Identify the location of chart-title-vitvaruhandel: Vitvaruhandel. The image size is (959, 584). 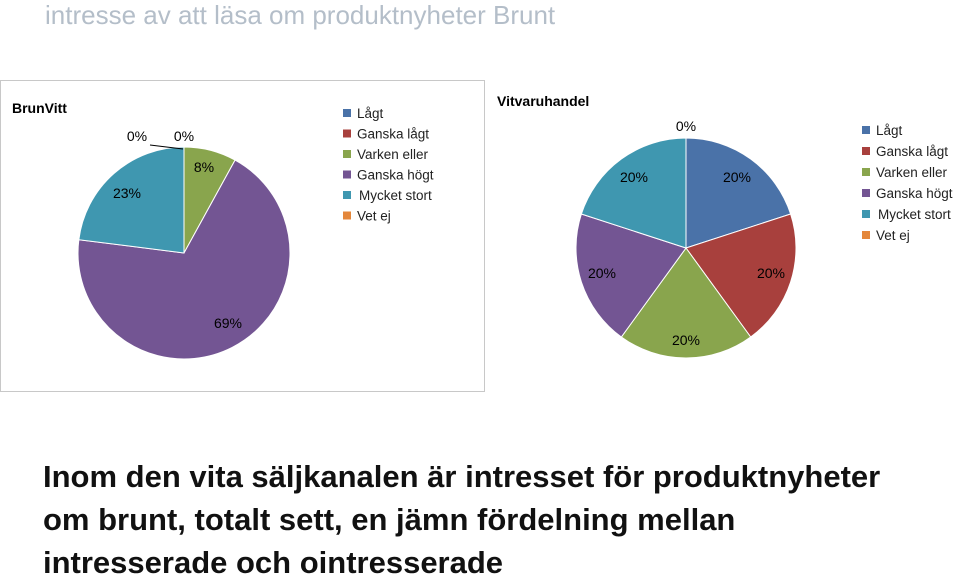
(543, 101).